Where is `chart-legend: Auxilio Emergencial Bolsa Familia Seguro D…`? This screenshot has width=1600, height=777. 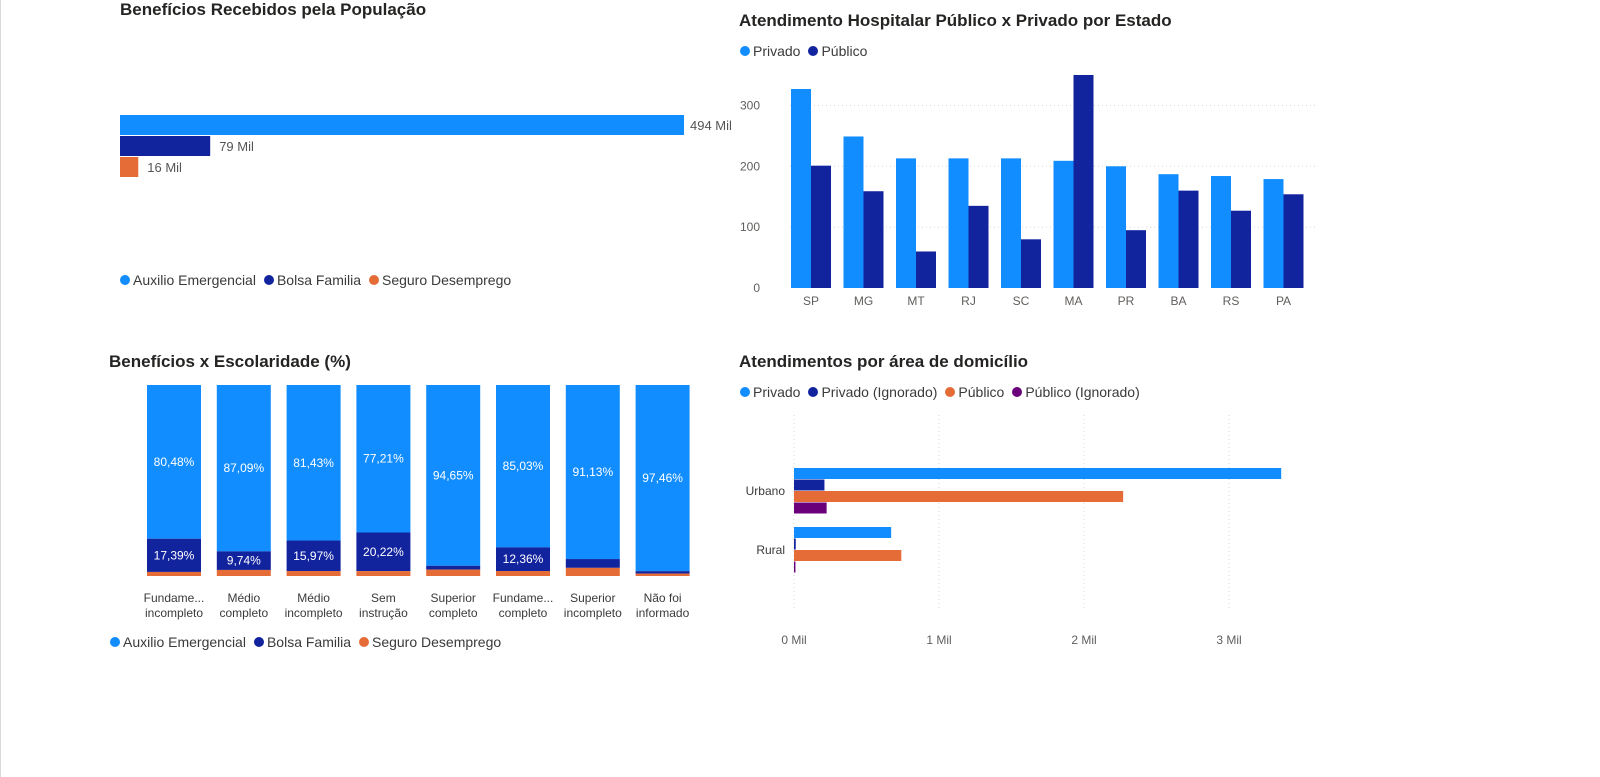 chart-legend: Auxilio Emergencial Bolsa Familia Seguro D… is located at coordinates (319, 280).